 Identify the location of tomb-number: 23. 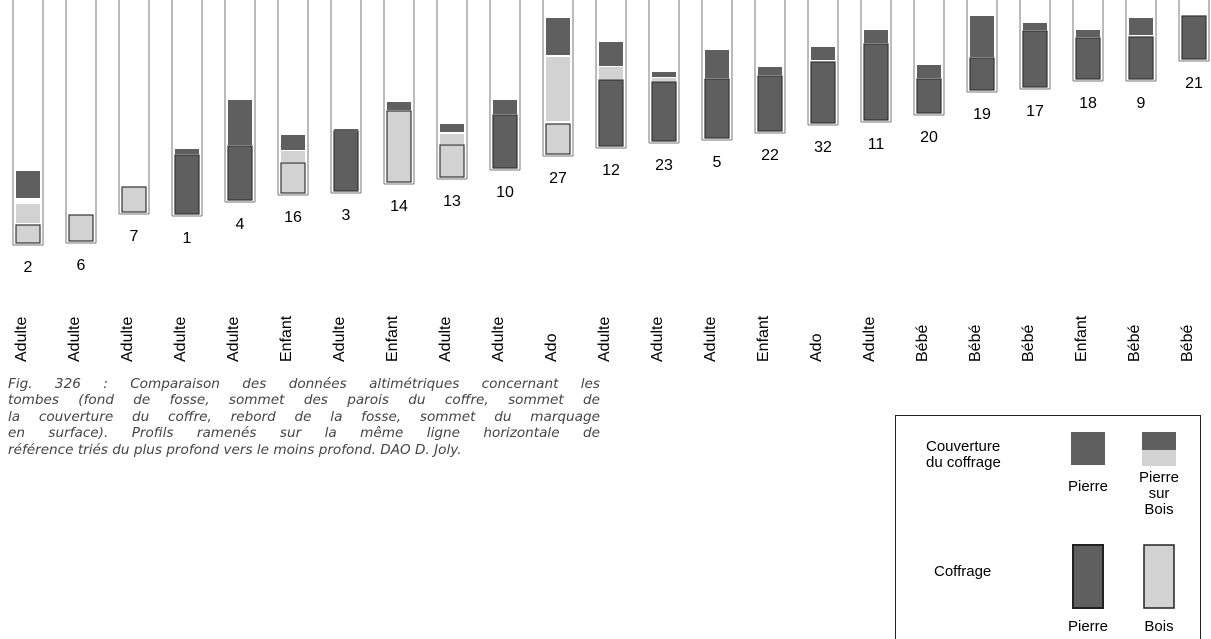
(664, 165).